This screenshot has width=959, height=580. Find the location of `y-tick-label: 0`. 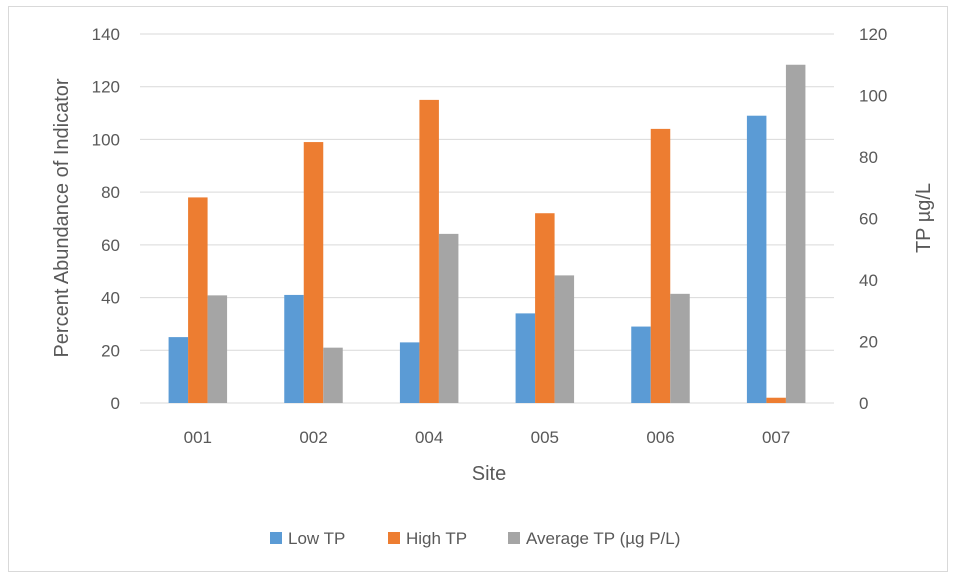

y-tick-label: 0 is located at coordinates (115, 403).